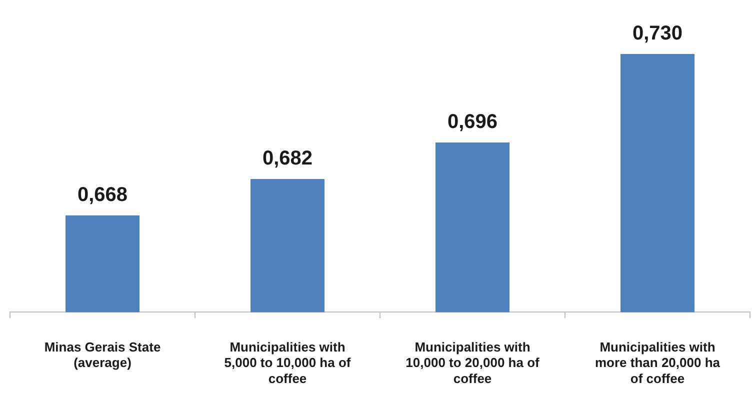  What do you see at coordinates (472, 122) in the screenshot?
I see `data-label: 0,696` at bounding box center [472, 122].